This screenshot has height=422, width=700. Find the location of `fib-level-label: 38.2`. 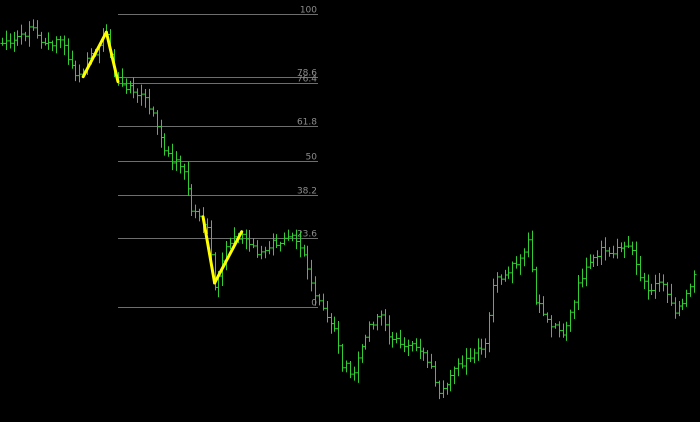

fib-level-label: 38.2 is located at coordinates (307, 192).